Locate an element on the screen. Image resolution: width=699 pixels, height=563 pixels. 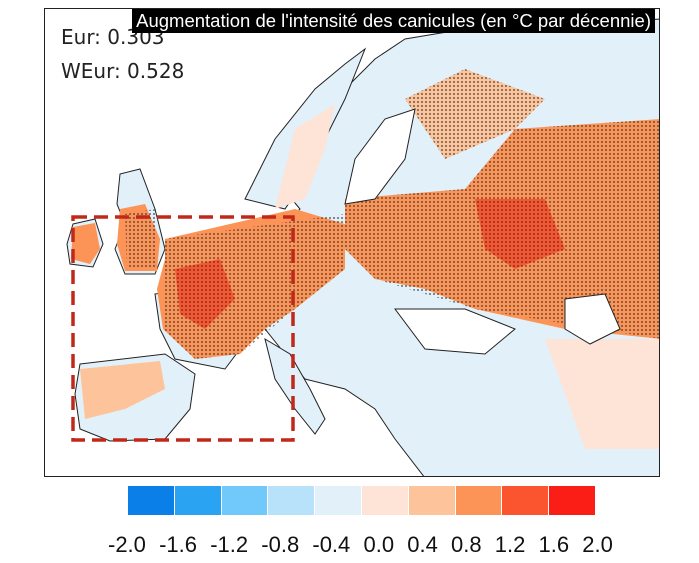
colorbar is located at coordinates (361, 500).